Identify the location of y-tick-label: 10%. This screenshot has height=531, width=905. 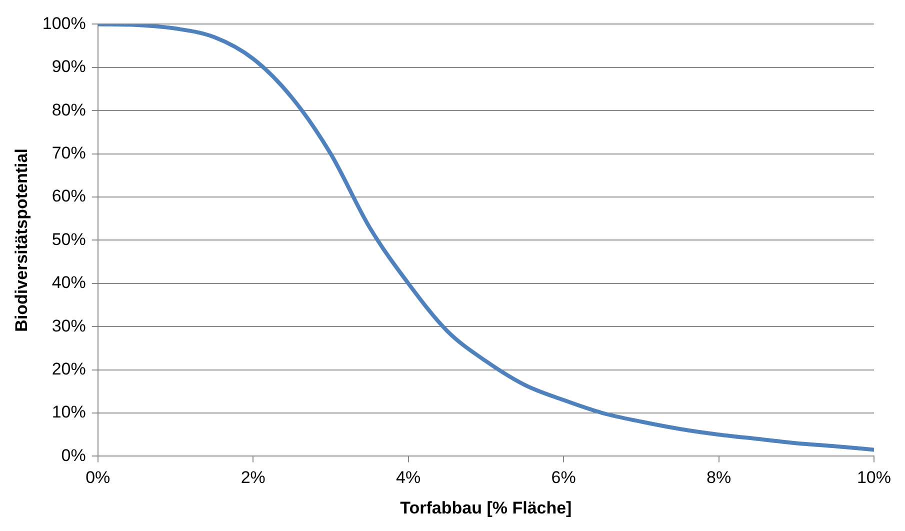
(69, 412).